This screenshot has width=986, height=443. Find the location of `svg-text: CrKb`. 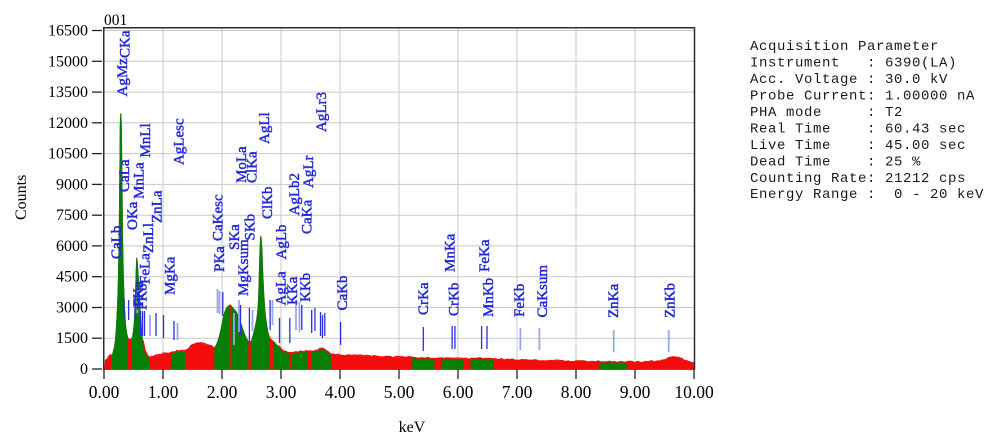

svg-text: CrKb is located at coordinates (455, 299).